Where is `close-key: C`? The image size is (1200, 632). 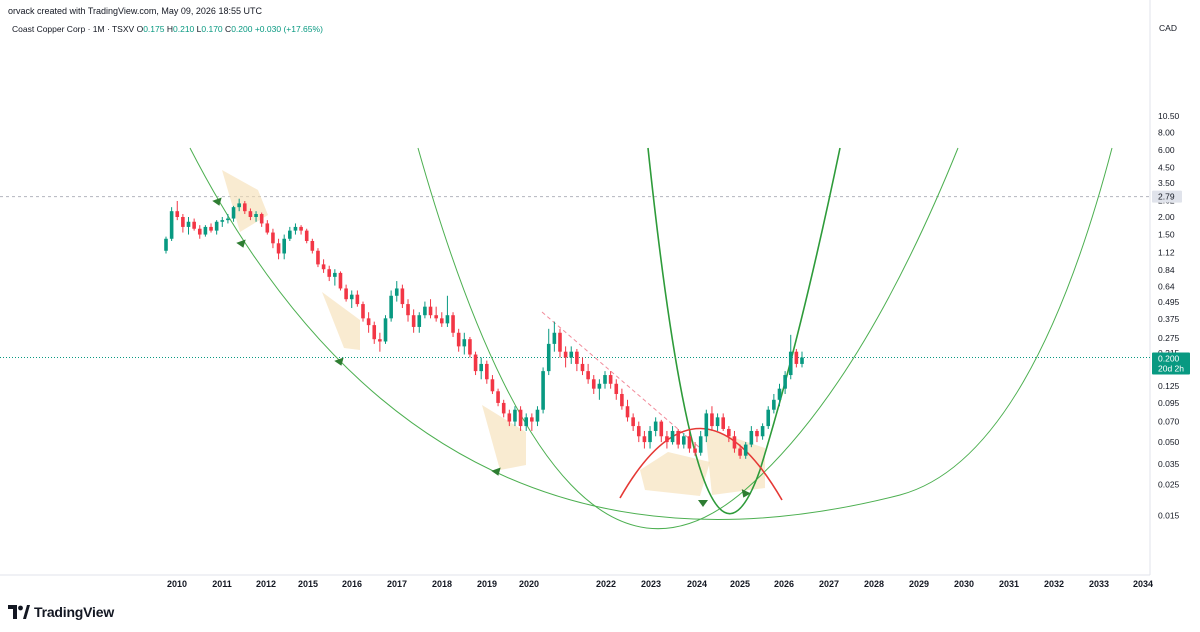
close-key: C is located at coordinates (228, 29).